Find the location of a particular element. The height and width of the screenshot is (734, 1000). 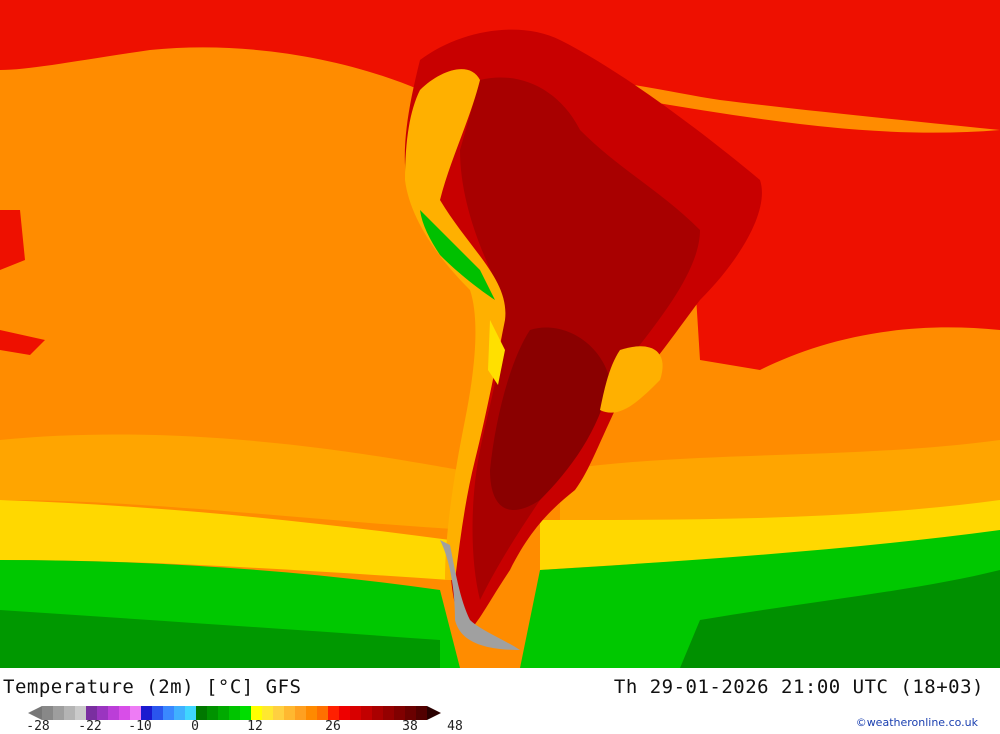

legend-tick-label: 0 is located at coordinates (195, 726).